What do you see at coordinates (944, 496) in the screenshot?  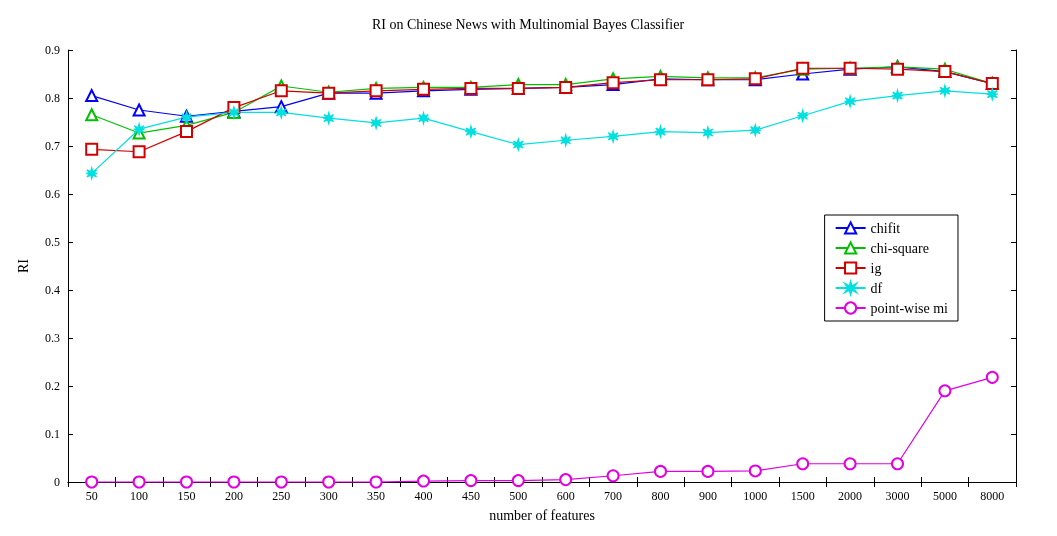 I see `x-tick-label: 5000` at bounding box center [944, 496].